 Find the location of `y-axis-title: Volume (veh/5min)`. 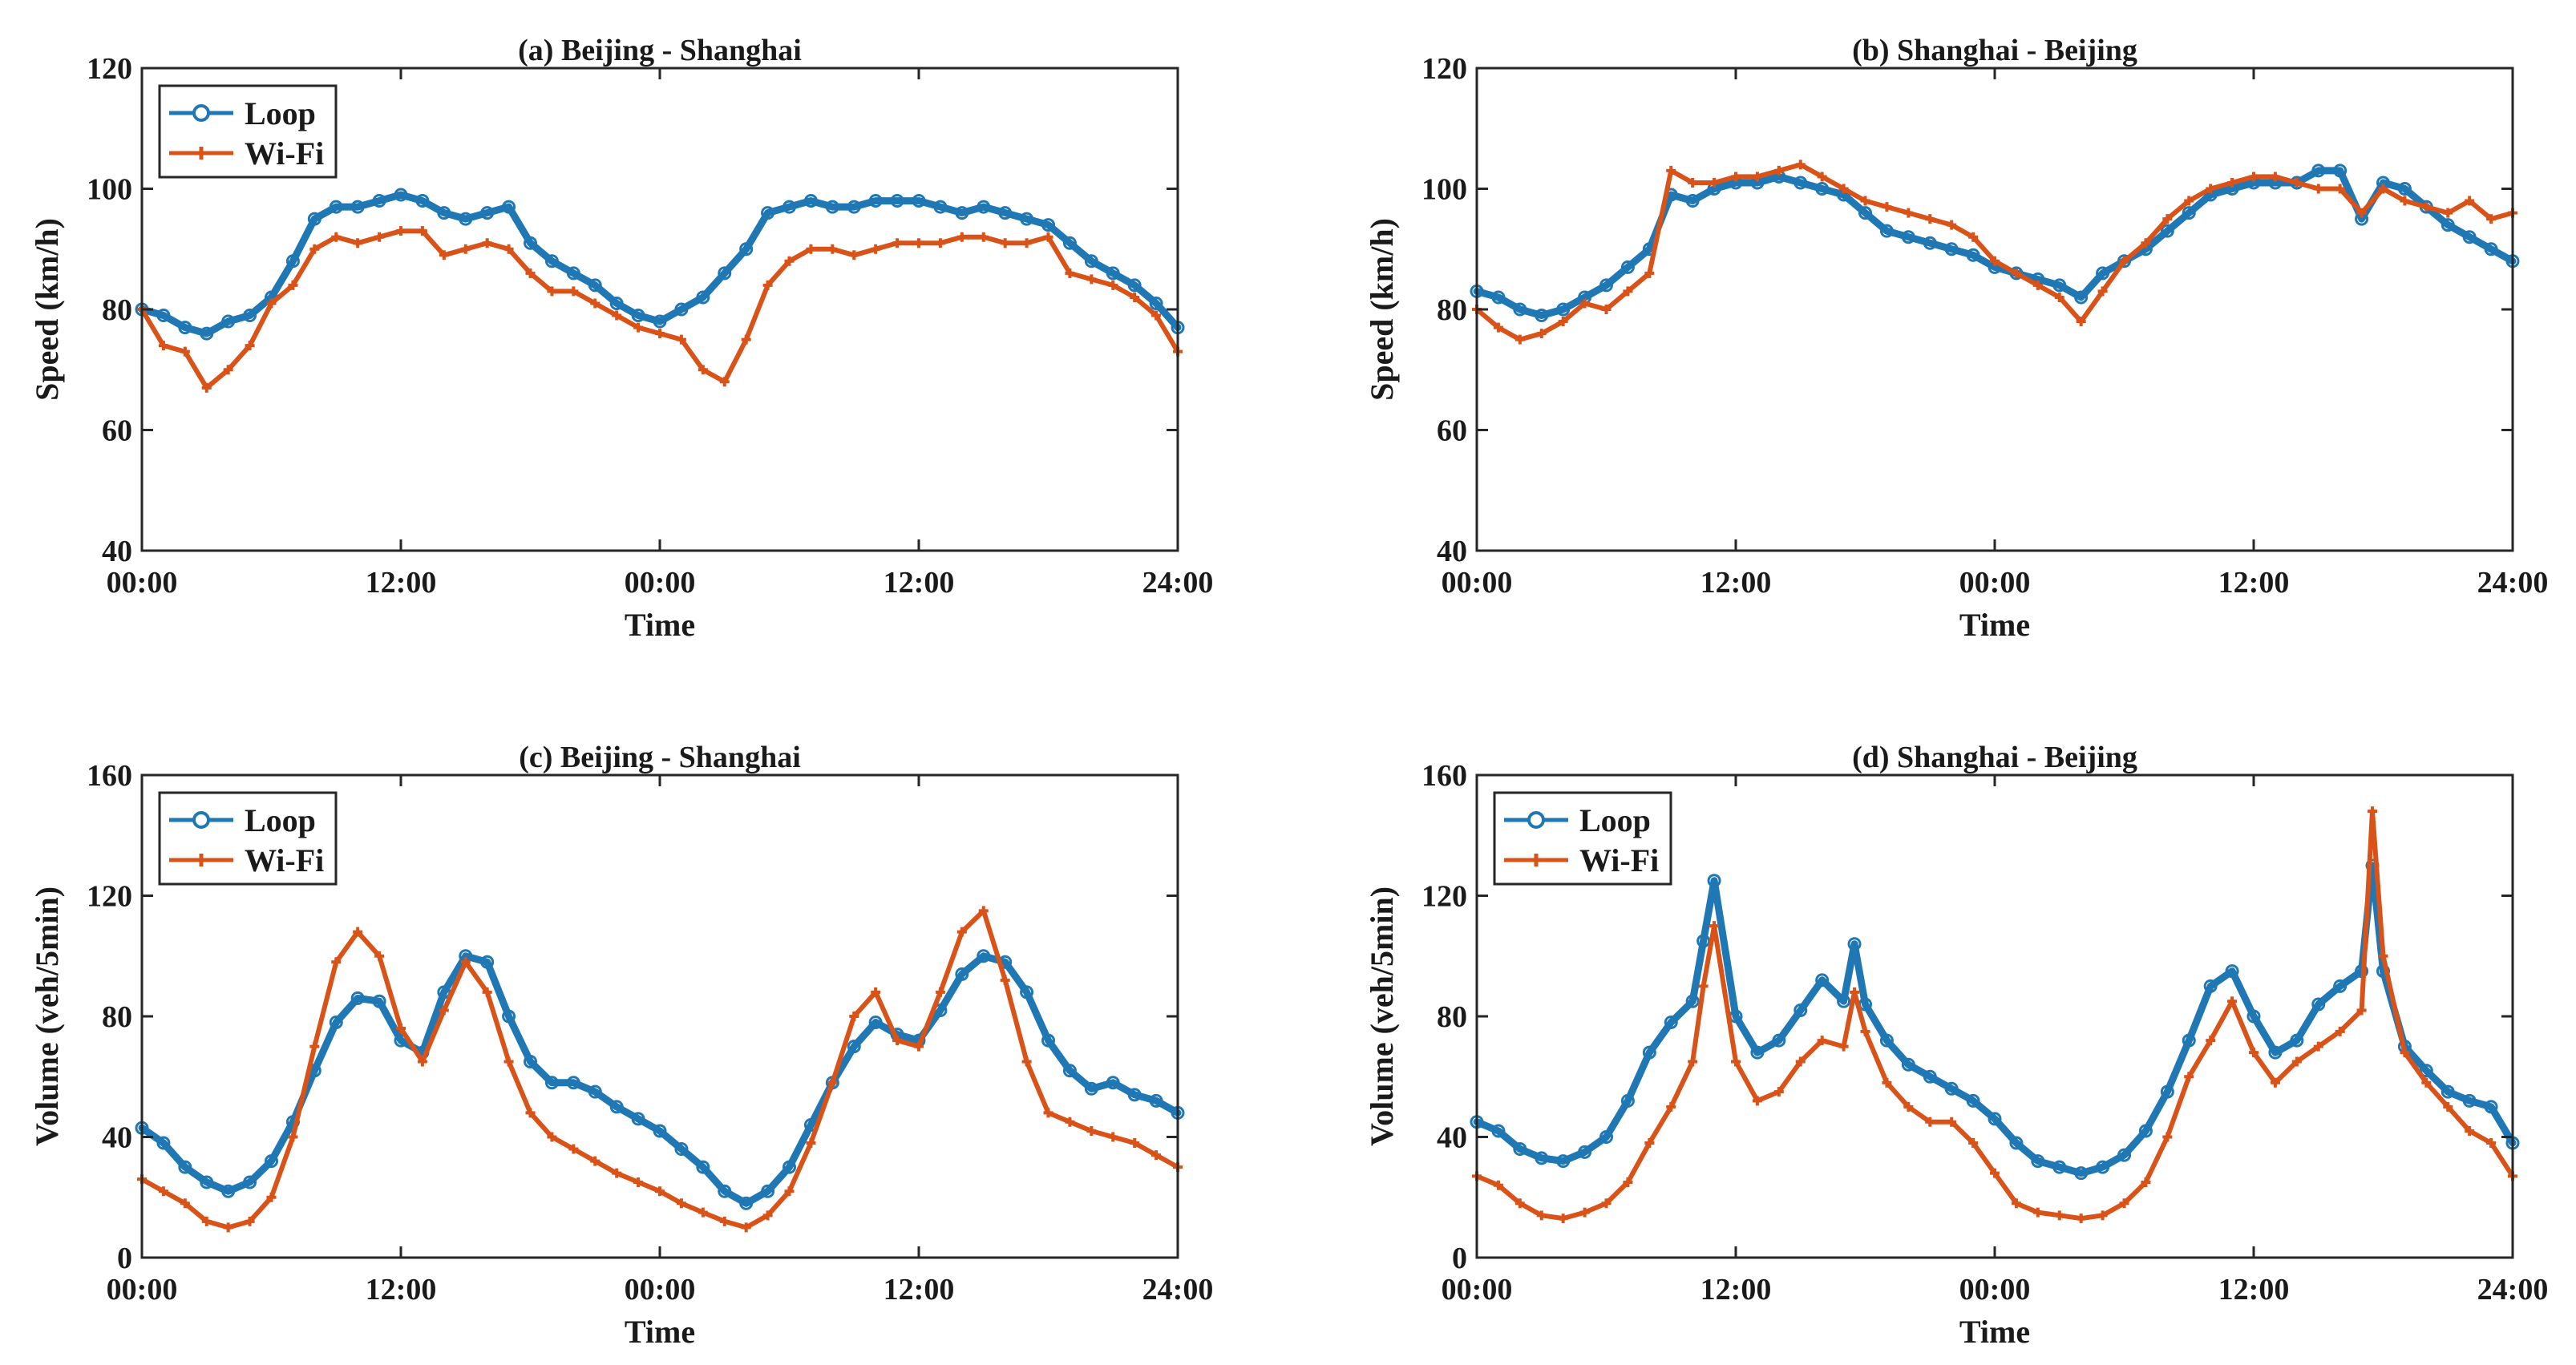

y-axis-title: Volume (veh/5min) is located at coordinates (1382, 1016).